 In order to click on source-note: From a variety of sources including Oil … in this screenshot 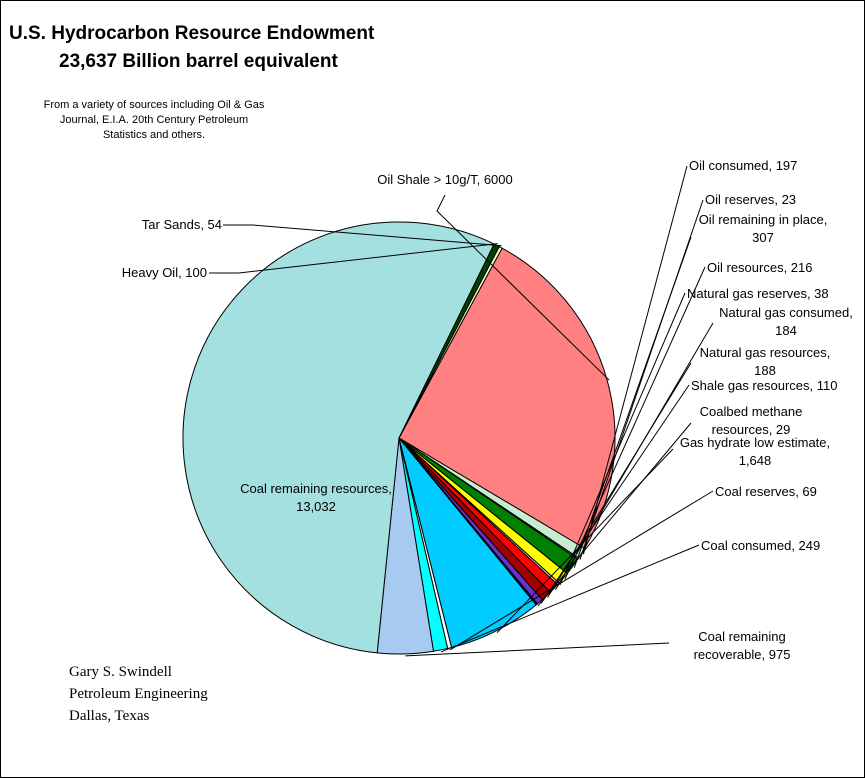, I will do `click(154, 120)`.